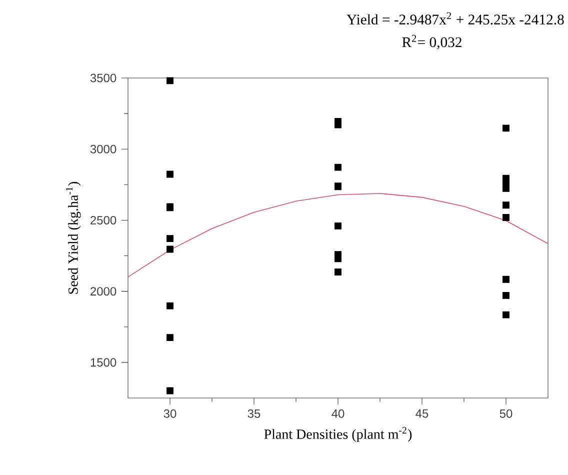 The image size is (568, 475). What do you see at coordinates (103, 362) in the screenshot?
I see `y-tick-label: 1500` at bounding box center [103, 362].